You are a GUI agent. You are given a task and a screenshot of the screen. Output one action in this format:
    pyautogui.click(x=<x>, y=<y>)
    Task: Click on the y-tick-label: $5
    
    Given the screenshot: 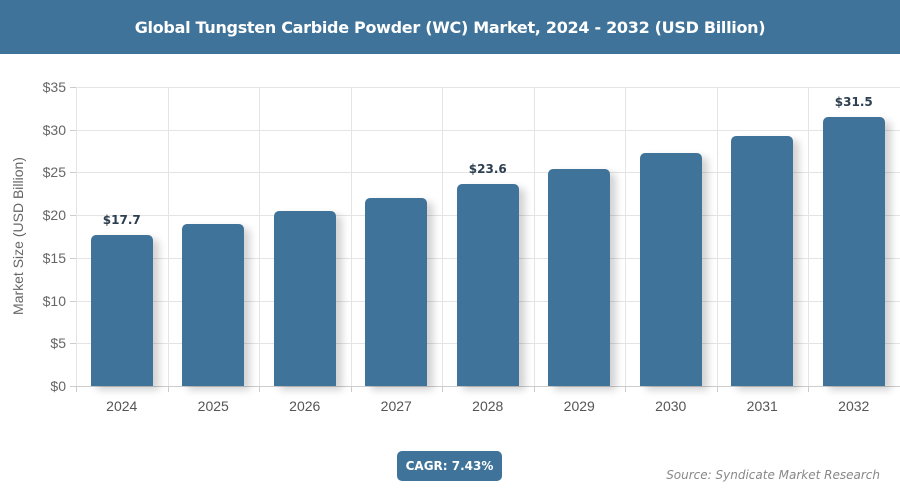 What is the action you would take?
    pyautogui.click(x=58, y=343)
    